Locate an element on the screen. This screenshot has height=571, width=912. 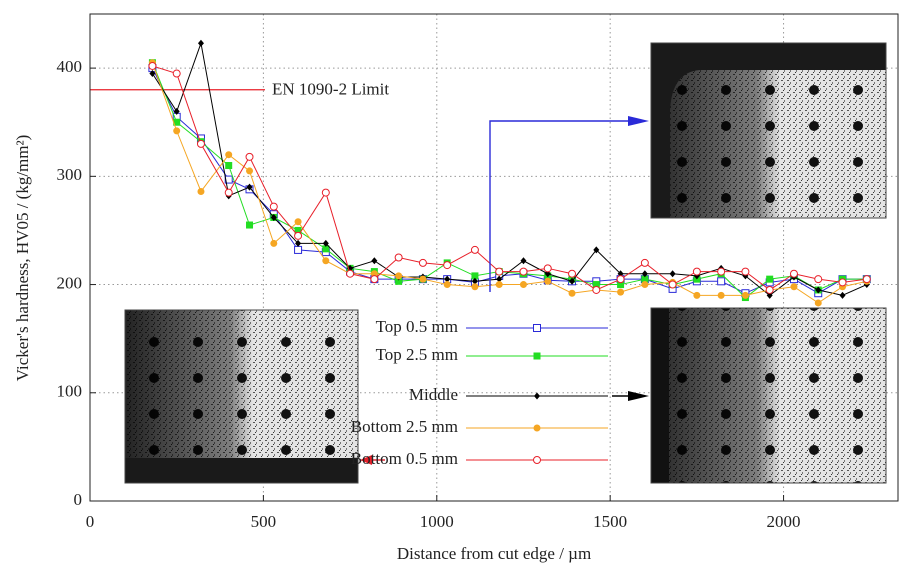
x-tick-label: 1500 is located at coordinates (610, 521).